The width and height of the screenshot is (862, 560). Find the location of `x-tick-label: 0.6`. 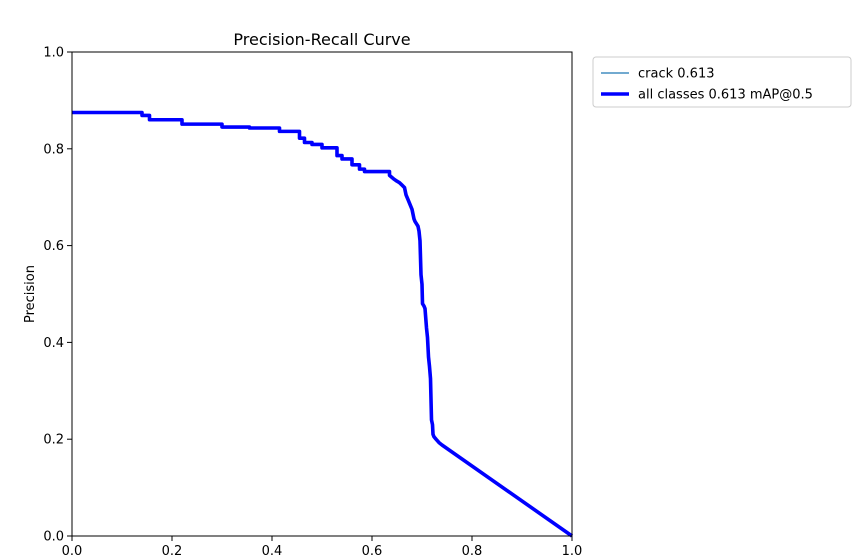

x-tick-label: 0.6 is located at coordinates (372, 551).